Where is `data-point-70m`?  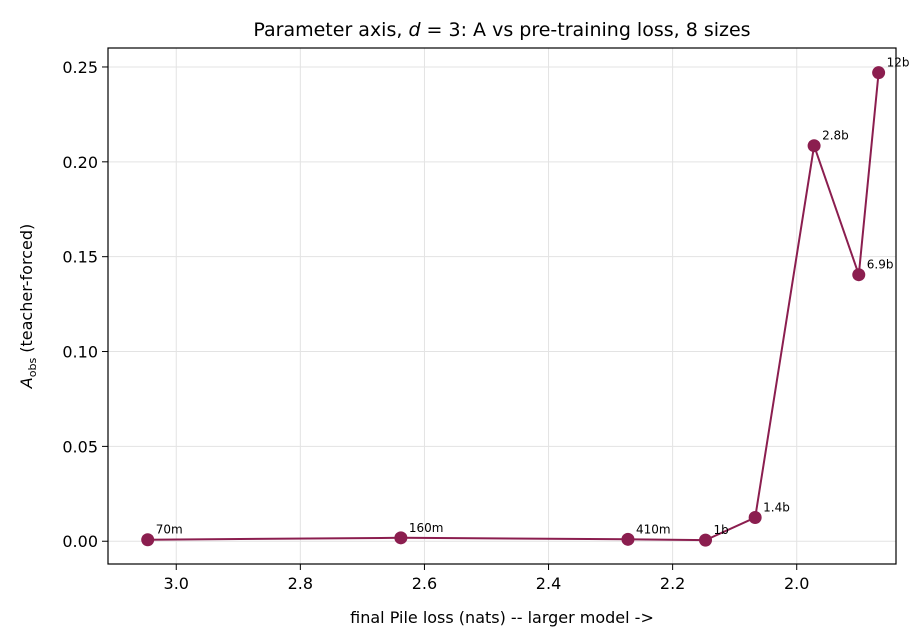
data-point-70m is located at coordinates (148, 540).